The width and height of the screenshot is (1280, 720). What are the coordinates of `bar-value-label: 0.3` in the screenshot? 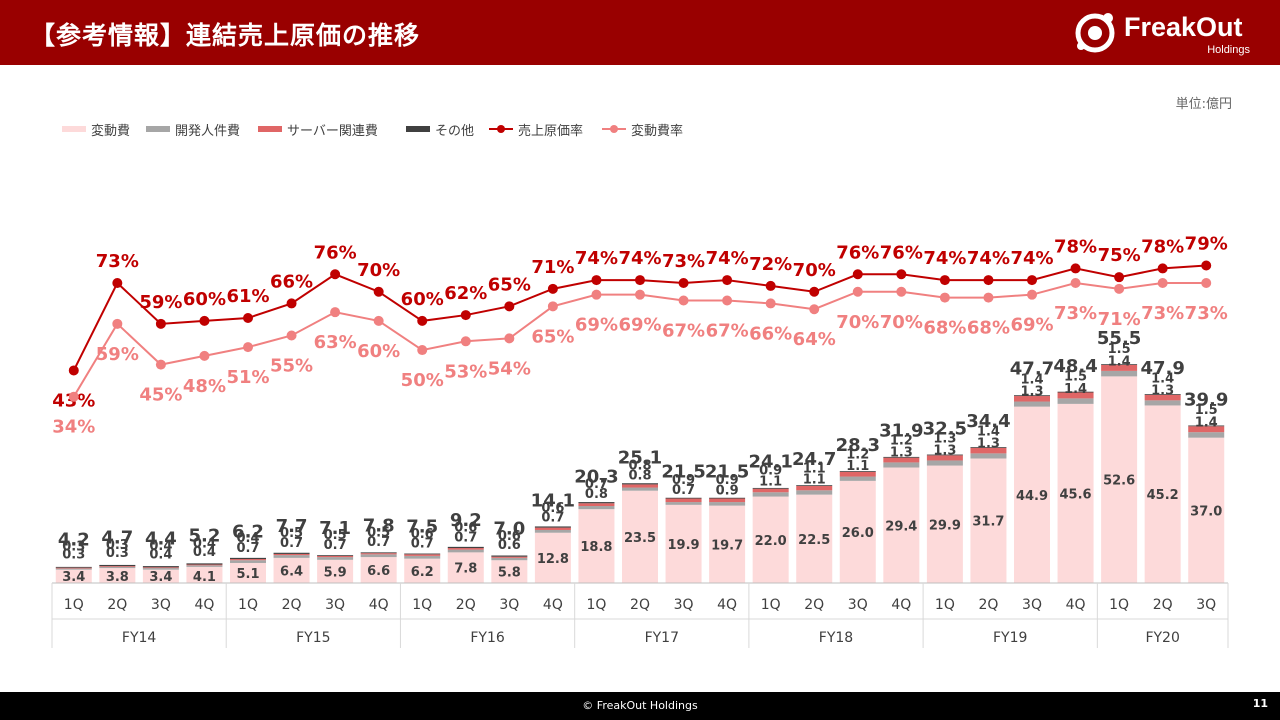 It's located at (117, 553).